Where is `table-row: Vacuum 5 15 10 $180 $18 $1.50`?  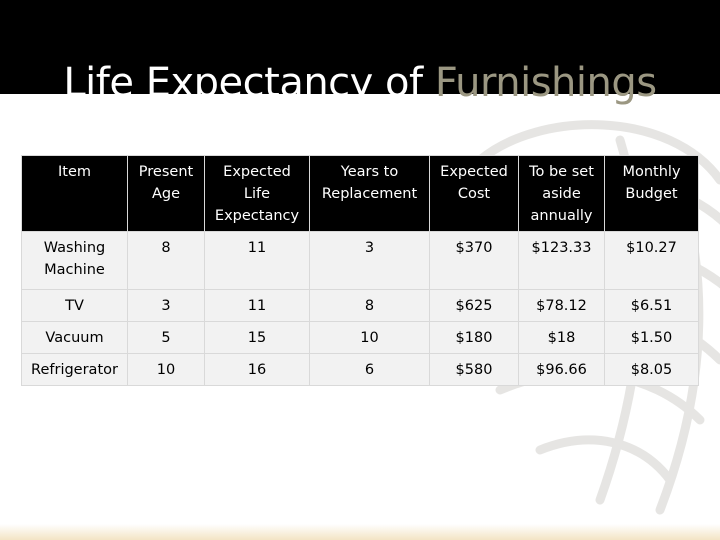
table-row: Vacuum 5 15 10 $180 $18 $1.50 is located at coordinates (360, 337).